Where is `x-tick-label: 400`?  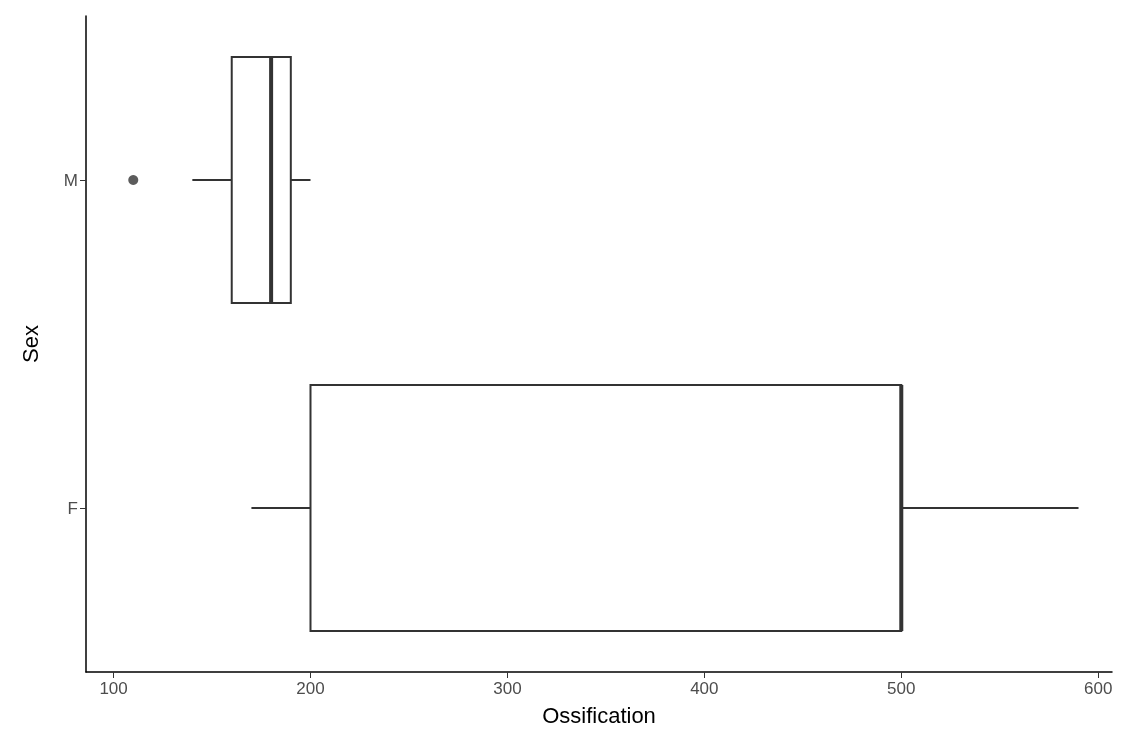
x-tick-label: 400 is located at coordinates (704, 688).